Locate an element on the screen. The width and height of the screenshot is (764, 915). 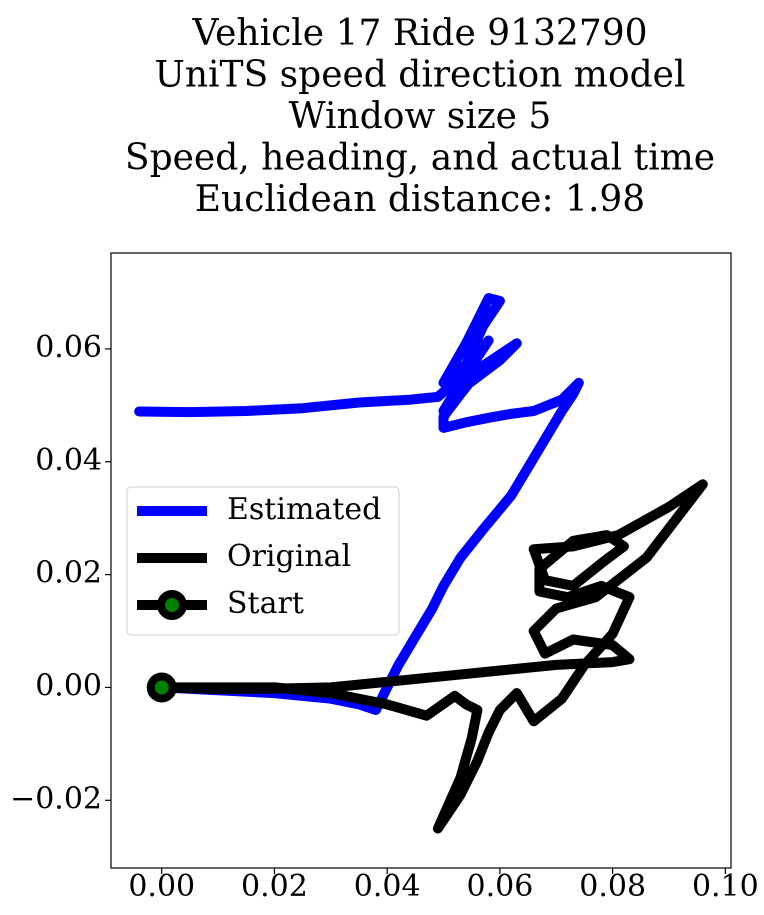
title-line-2: Window size 5 is located at coordinates (420, 116).